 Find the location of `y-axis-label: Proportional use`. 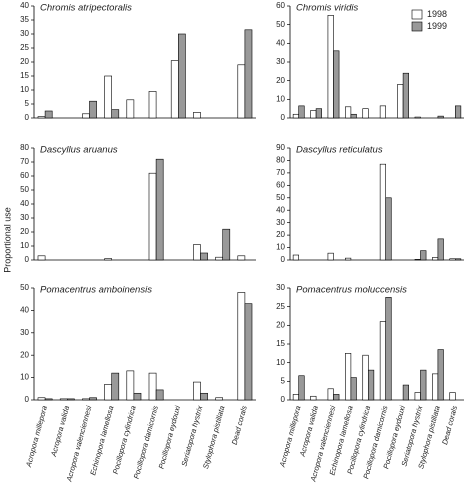

y-axis-label: Proportional use is located at coordinates (7, 240).